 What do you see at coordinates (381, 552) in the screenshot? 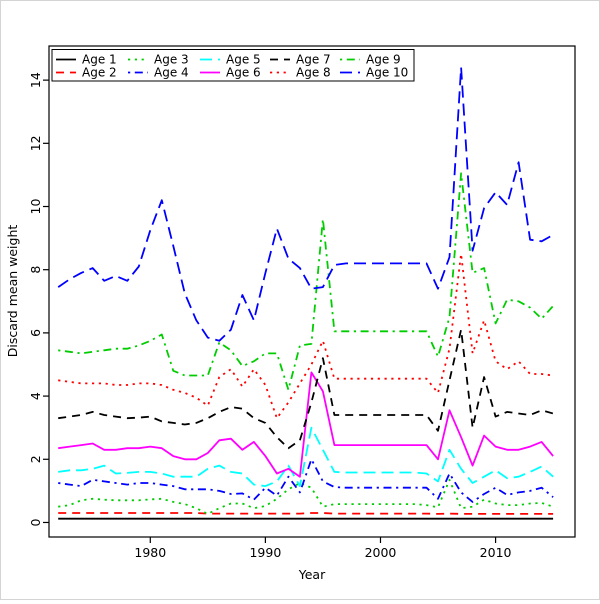
I see `x-tick-label: 2000` at bounding box center [381, 552].